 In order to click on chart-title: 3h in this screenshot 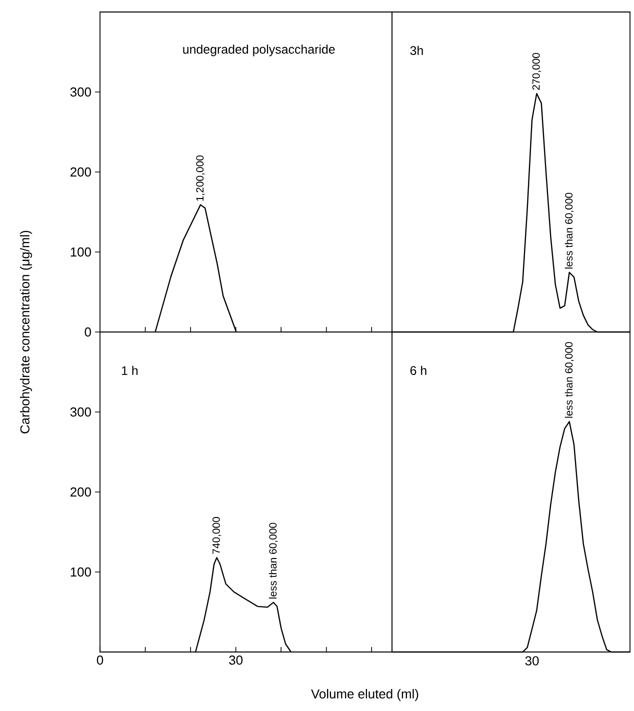, I will do `click(416, 50)`.